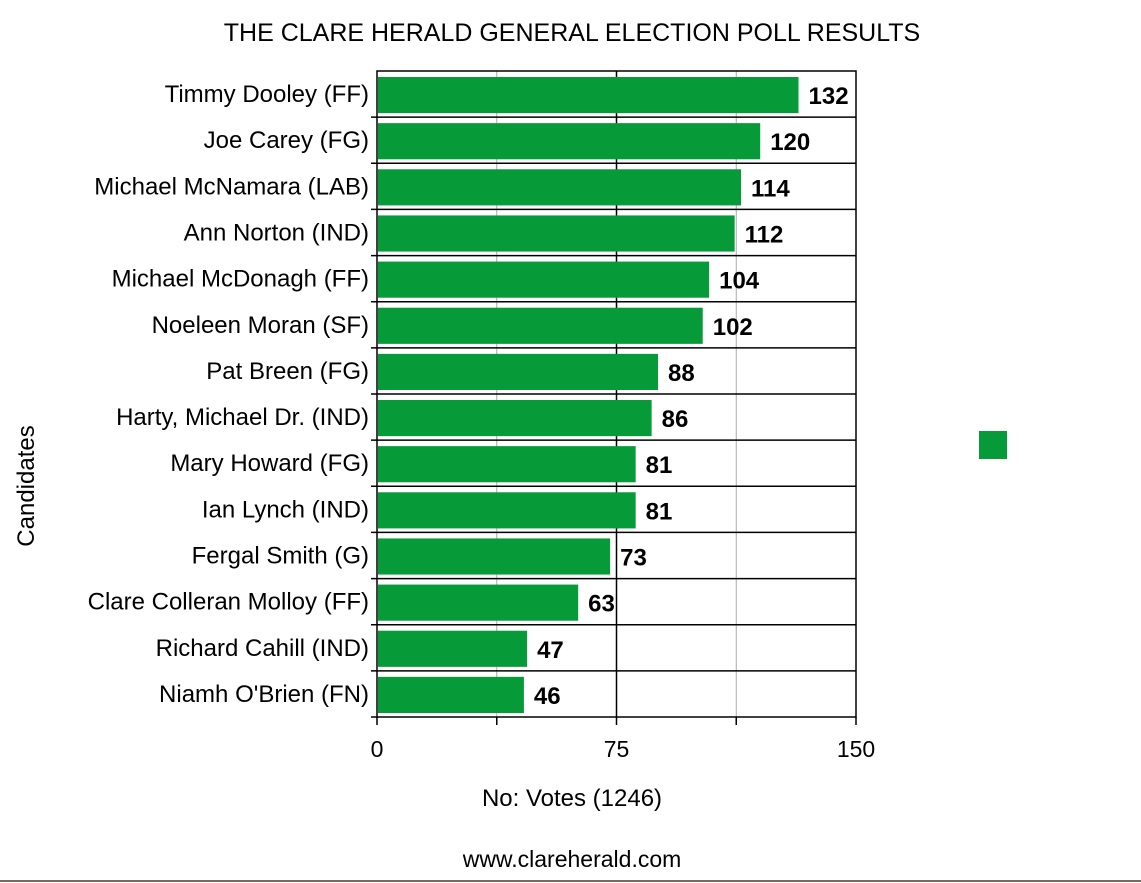 This screenshot has width=1141, height=883. What do you see at coordinates (733, 327) in the screenshot?
I see `value-label: 102` at bounding box center [733, 327].